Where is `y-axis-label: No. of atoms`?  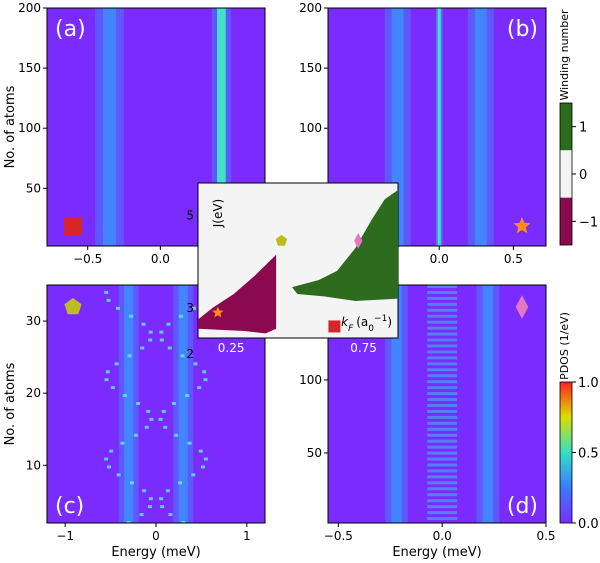
y-axis-label: No. of atoms is located at coordinates (10, 403).